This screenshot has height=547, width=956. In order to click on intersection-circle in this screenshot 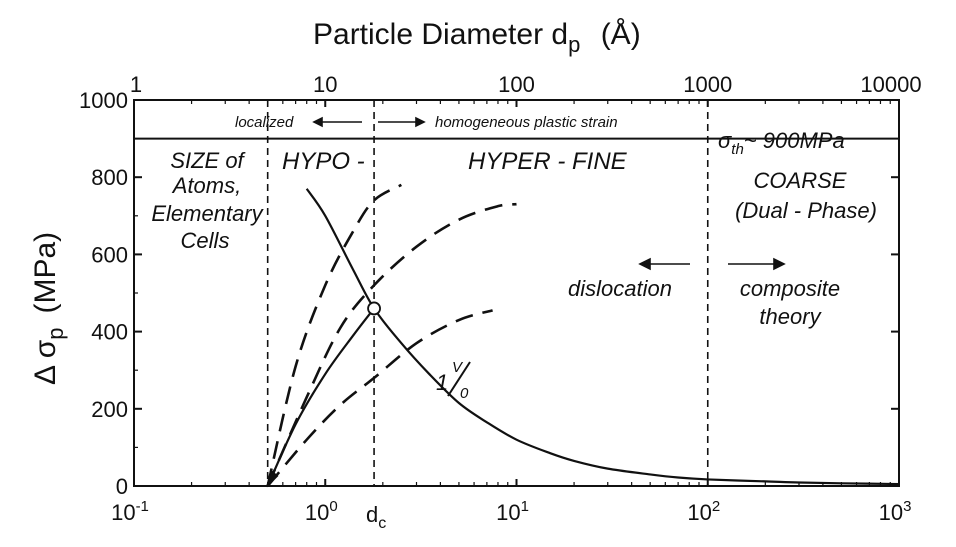, I will do `click(374, 308)`.